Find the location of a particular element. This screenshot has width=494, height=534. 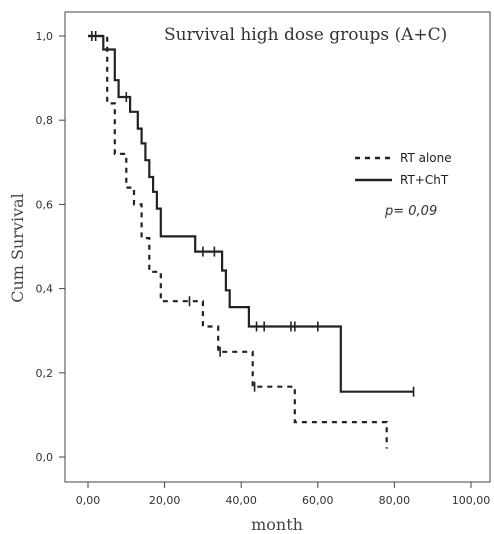

y-tick-label: 0,0 is located at coordinates (45, 457).